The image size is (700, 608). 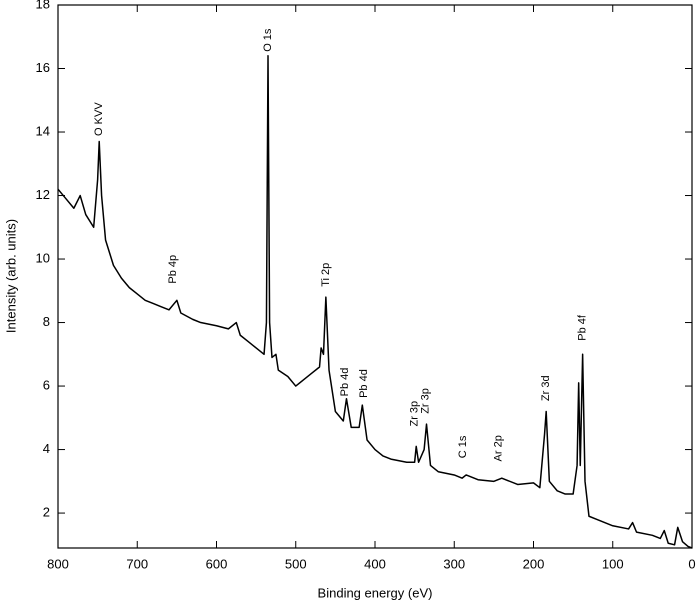 I want to click on y-tick-label: 8, so click(x=46, y=321).